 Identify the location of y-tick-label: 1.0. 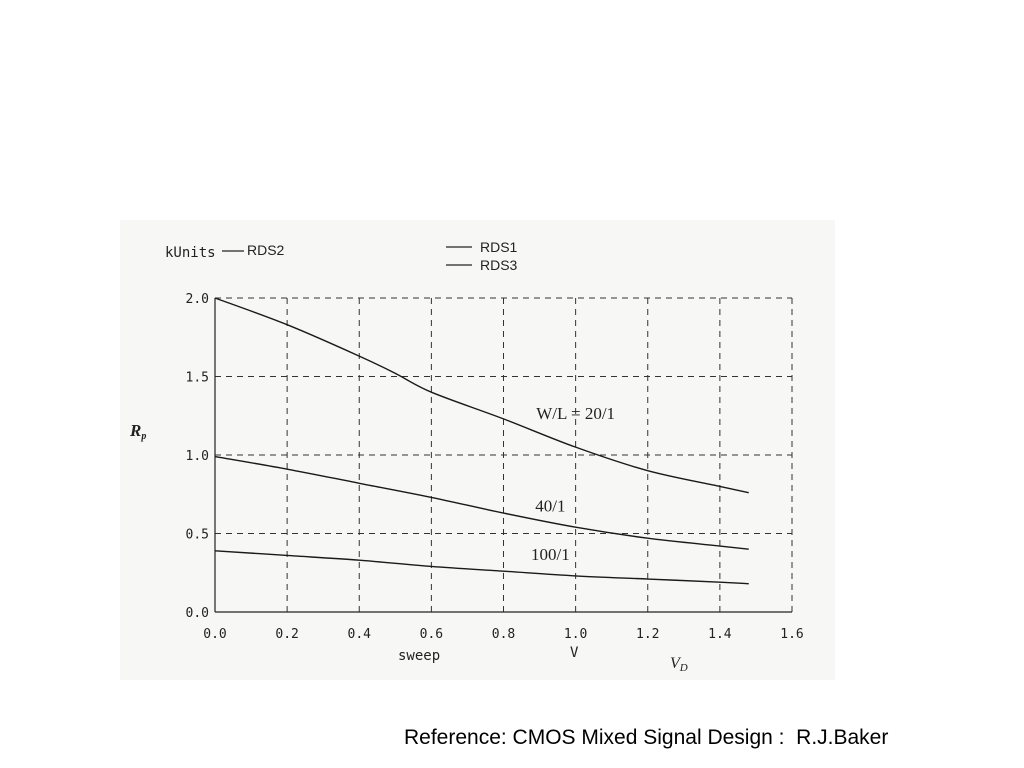
(197, 456).